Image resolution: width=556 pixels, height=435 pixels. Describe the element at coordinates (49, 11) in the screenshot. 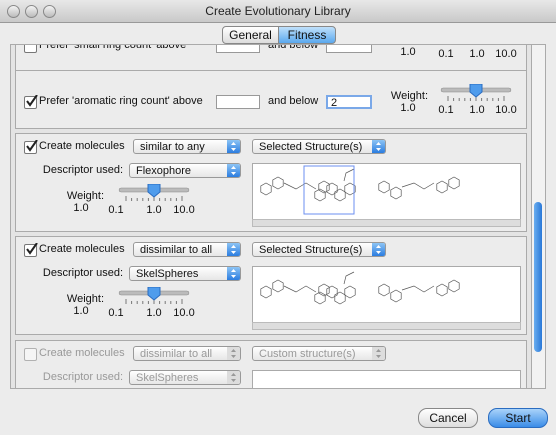

I see `zoom-button` at that location.